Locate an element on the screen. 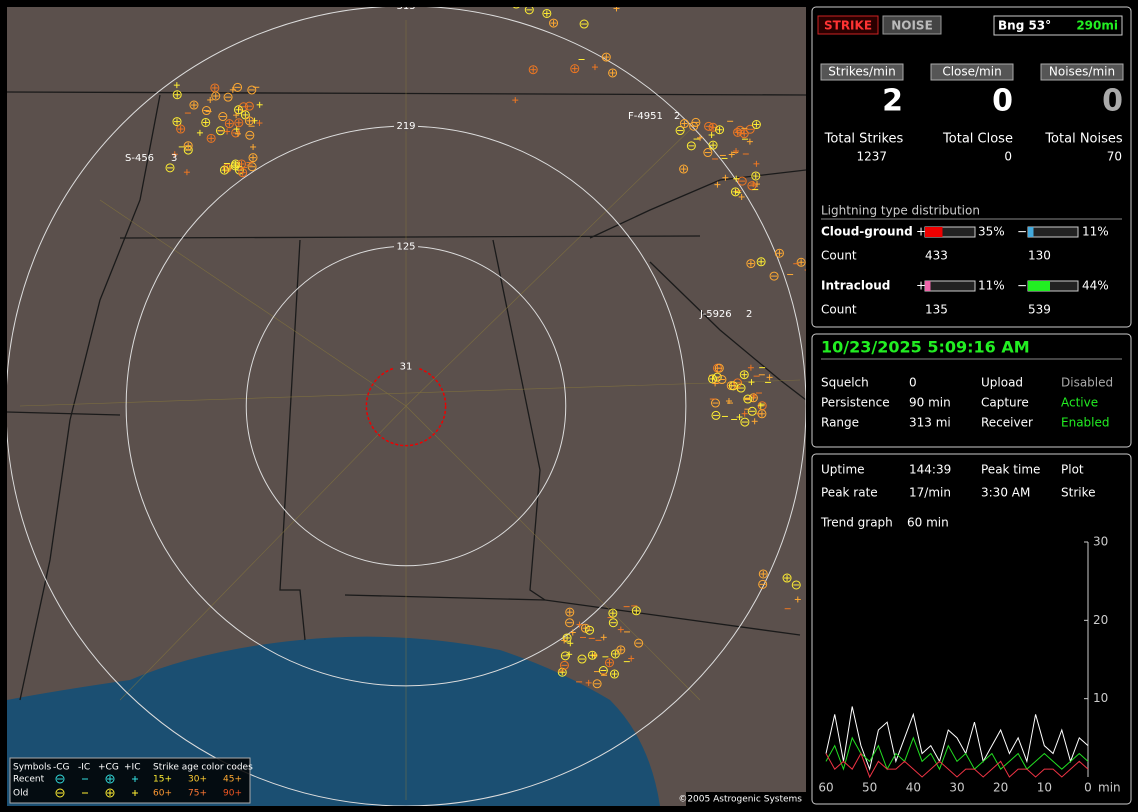 This screenshot has height=812, width=1138. legend-age: 75+ is located at coordinates (197, 794).